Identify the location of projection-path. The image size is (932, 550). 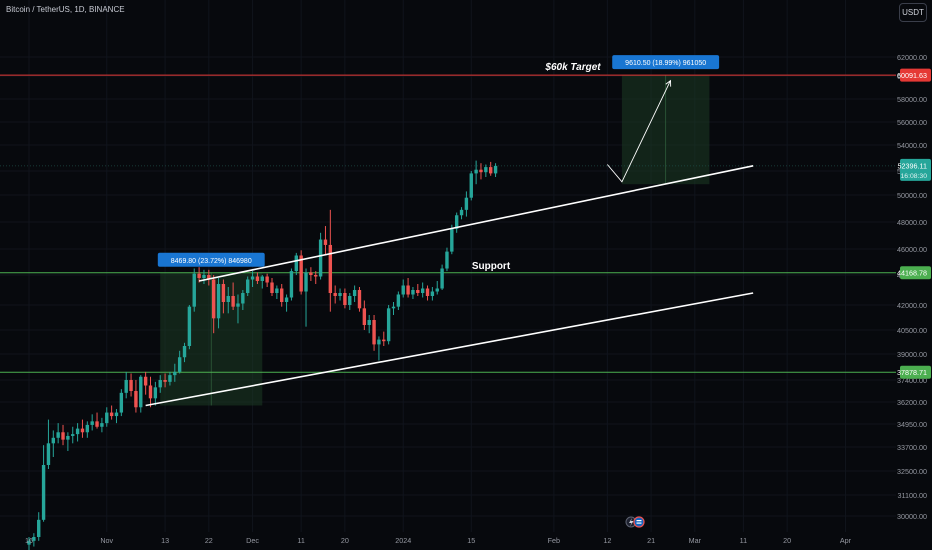
(638, 131).